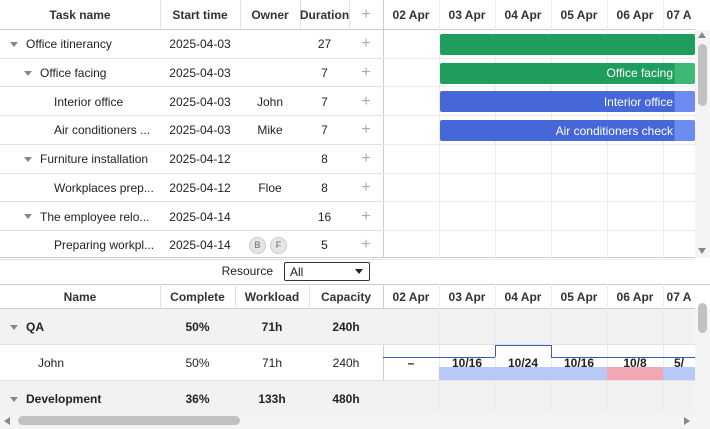 The width and height of the screenshot is (710, 429). I want to click on column-header: Complete, so click(197, 296).